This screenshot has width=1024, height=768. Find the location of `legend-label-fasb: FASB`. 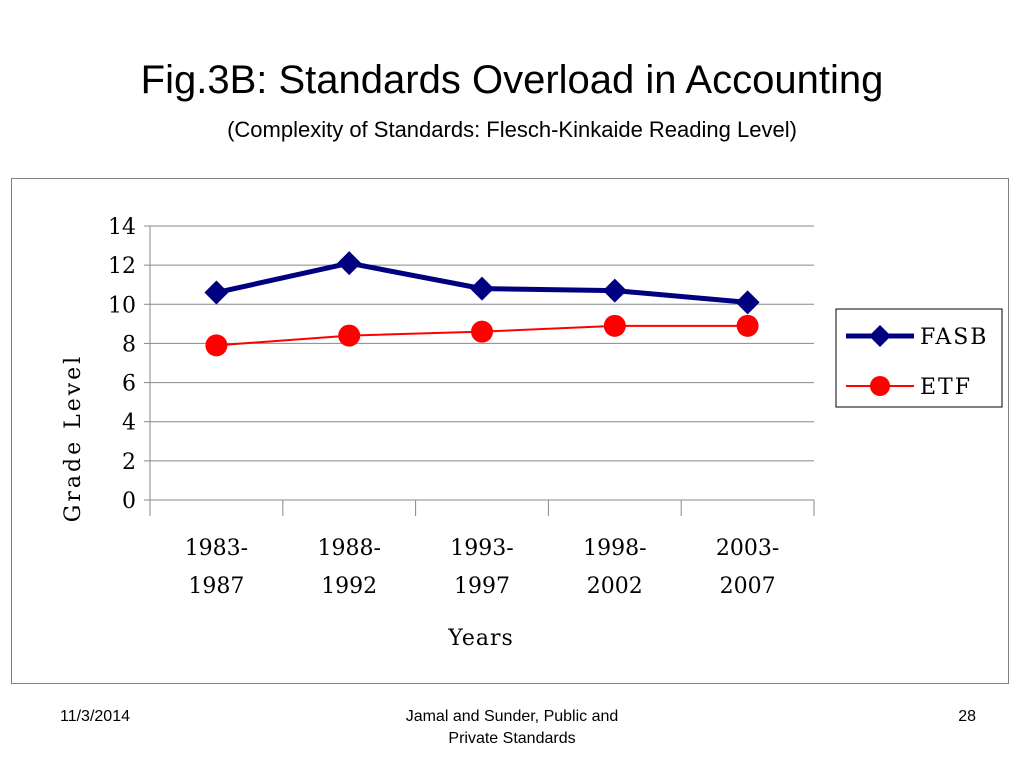

legend-label-fasb: FASB is located at coordinates (954, 337).